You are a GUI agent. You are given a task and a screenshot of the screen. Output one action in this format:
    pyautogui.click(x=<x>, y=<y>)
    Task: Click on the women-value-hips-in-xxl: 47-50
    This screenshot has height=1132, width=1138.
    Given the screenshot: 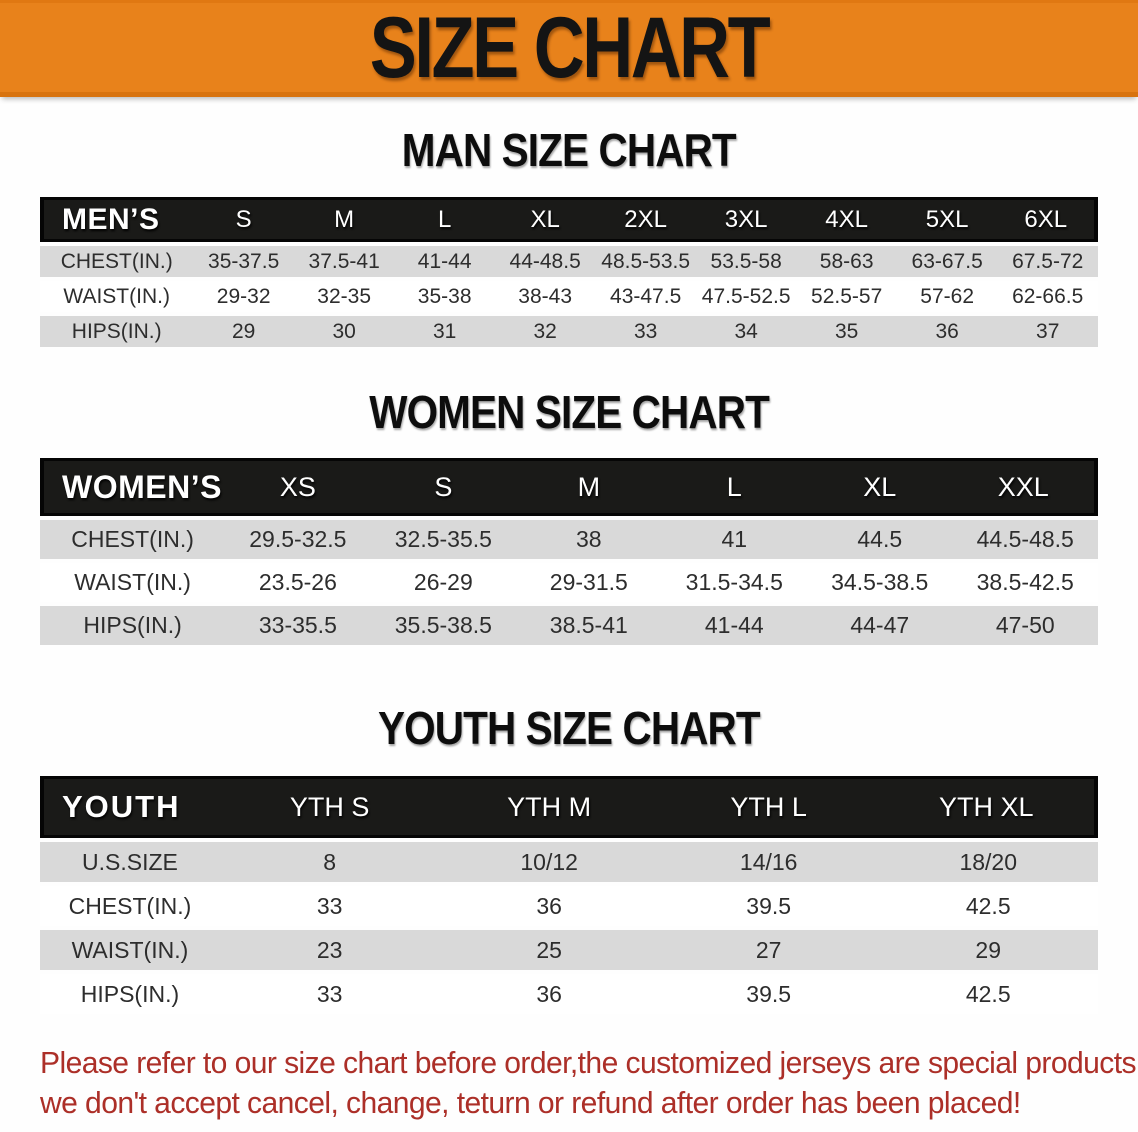 What is the action you would take?
    pyautogui.click(x=1025, y=625)
    